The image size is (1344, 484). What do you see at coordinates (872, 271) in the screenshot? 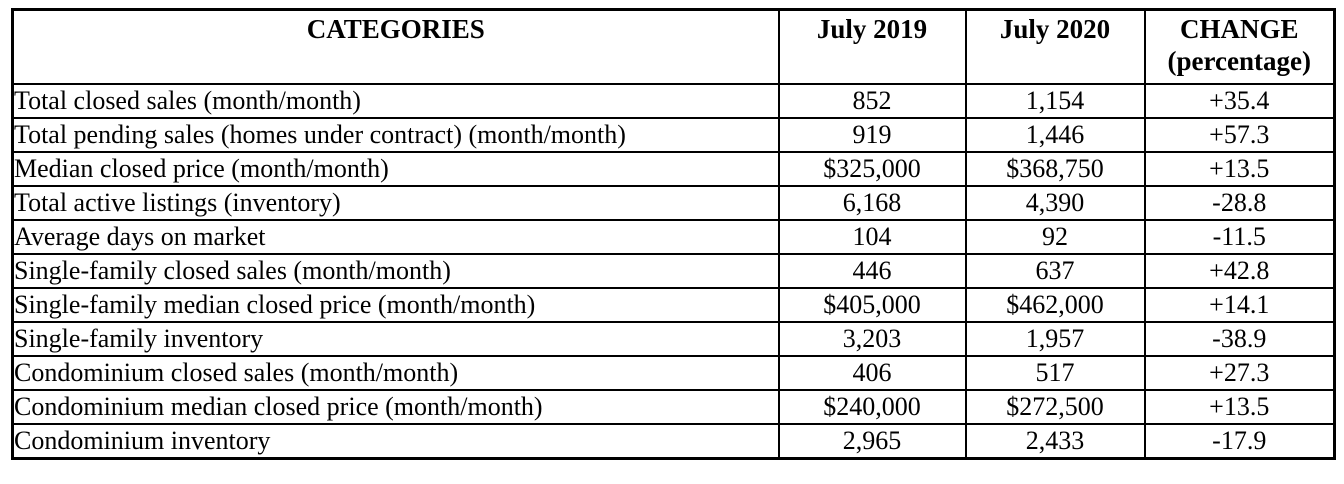
I see `cell-july-2019: 446` at bounding box center [872, 271].